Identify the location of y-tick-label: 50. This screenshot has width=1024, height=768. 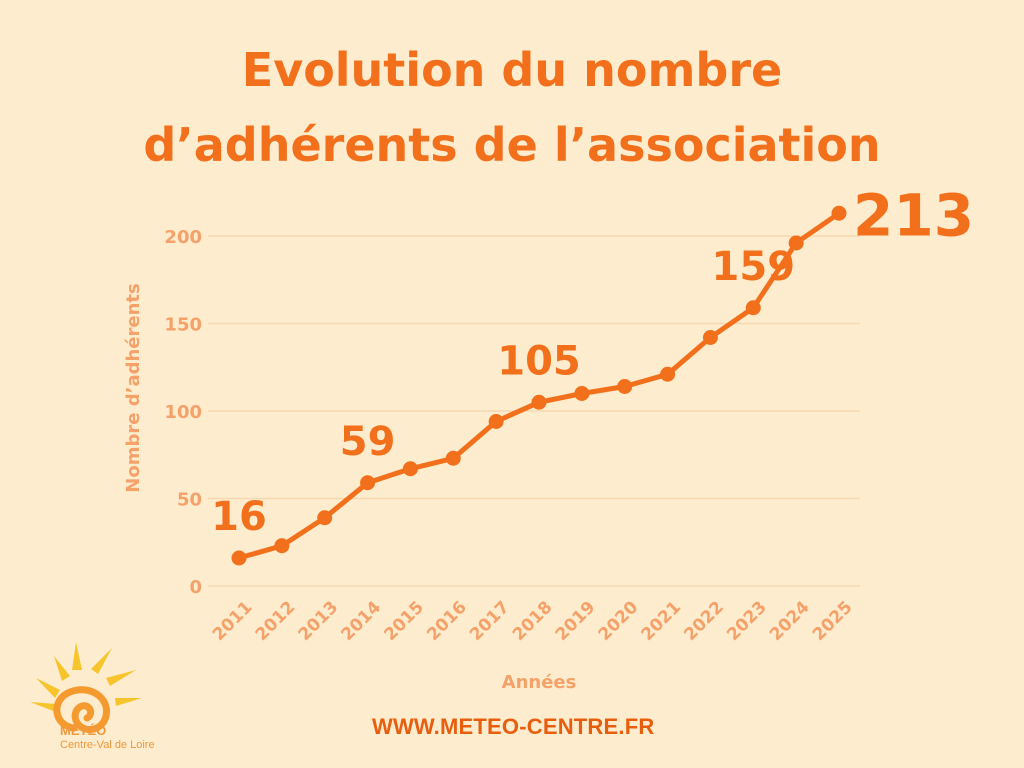
(189, 500).